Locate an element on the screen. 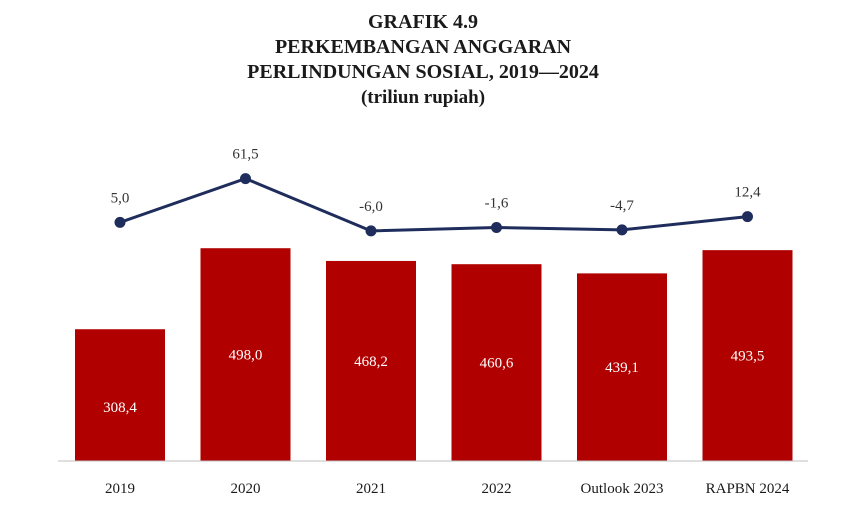  growth-value-label: 61,5 is located at coordinates (245, 155).